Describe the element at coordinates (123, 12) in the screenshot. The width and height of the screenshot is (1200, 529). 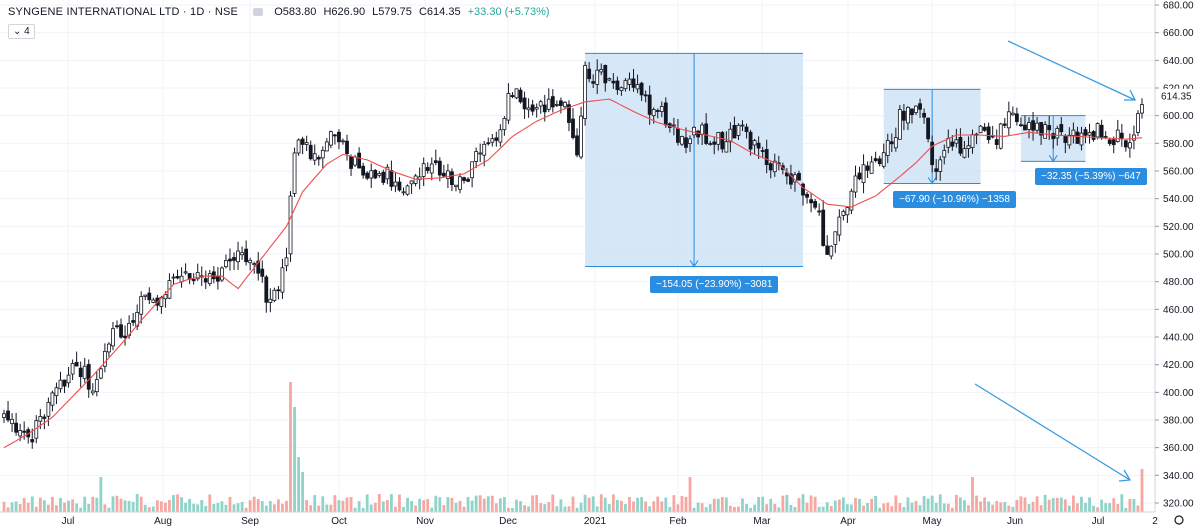
I see `symbol-title: SYNGENE INTERNATIONAL LTD · 1D · NSE` at that location.